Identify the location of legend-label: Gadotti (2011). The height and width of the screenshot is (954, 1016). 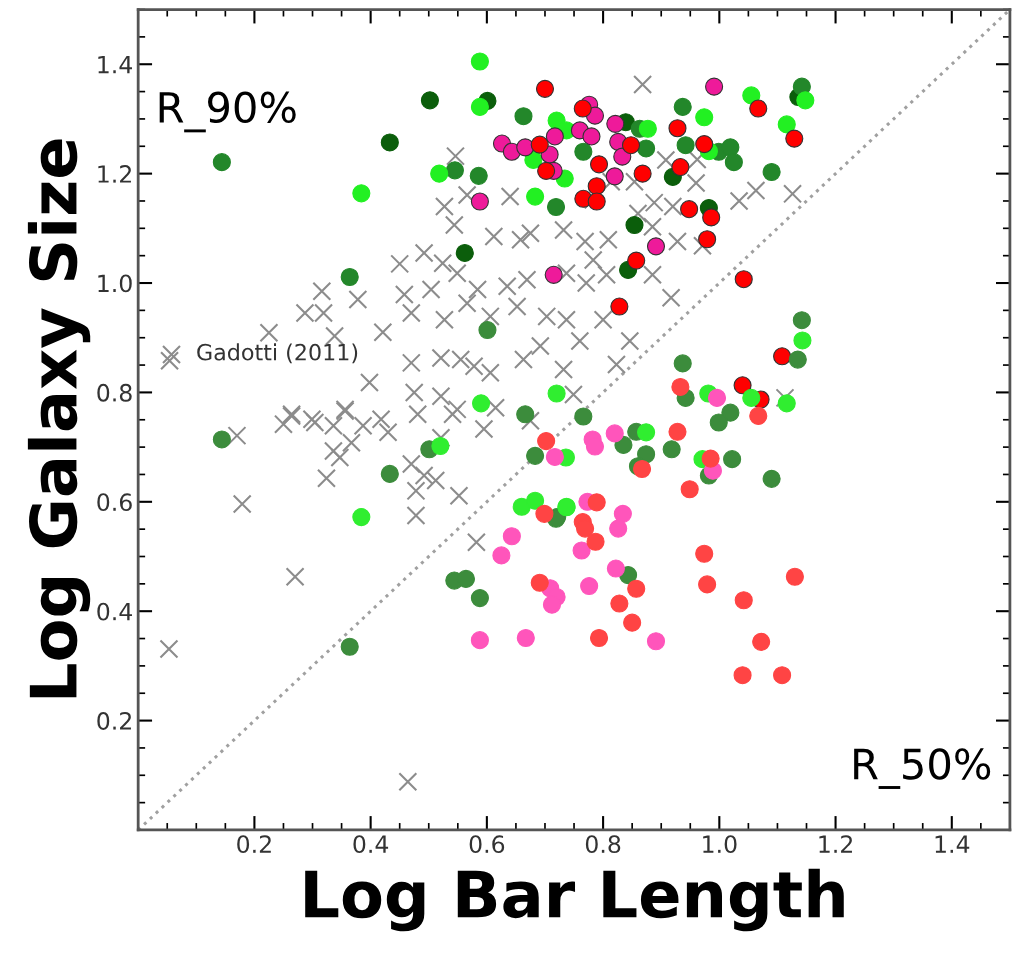
(277, 353).